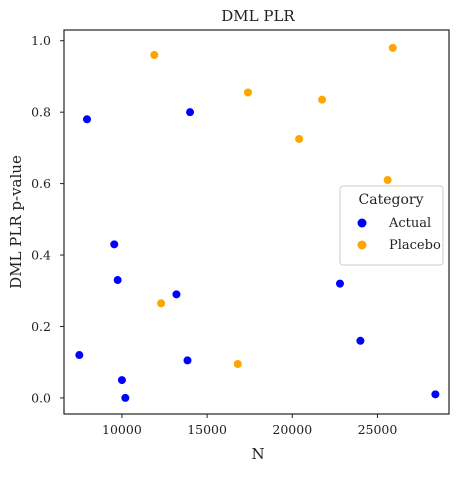  I want to click on y-tick-label: 0.0, so click(41, 397).